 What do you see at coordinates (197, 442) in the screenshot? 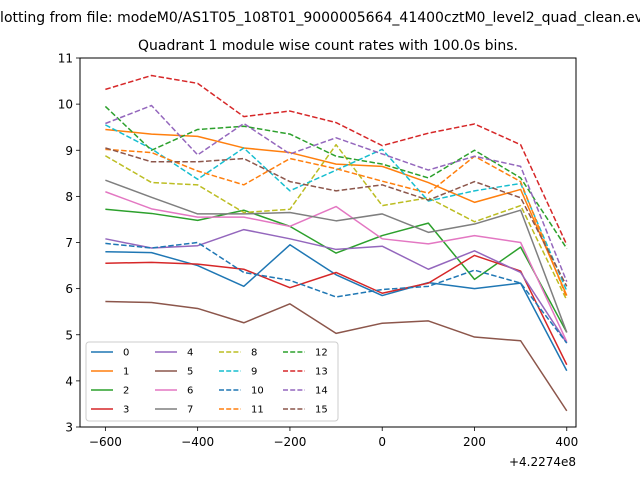
I see `x-tick-label: −400` at bounding box center [197, 442].